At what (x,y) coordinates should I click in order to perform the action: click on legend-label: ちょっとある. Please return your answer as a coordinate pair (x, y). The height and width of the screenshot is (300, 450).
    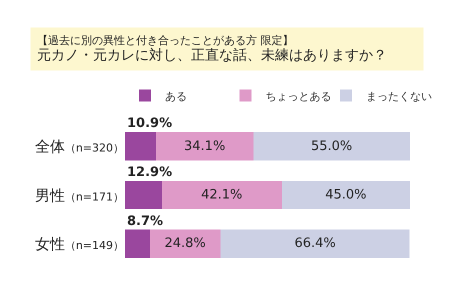
    Looking at the image, I should click on (299, 96).